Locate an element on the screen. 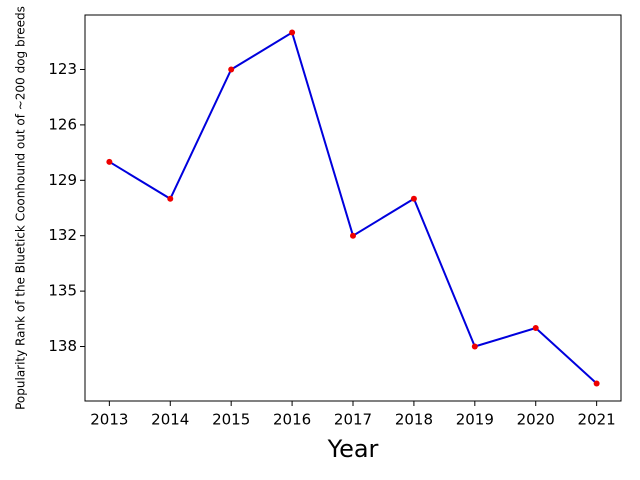 This screenshot has height=480, width=640. x-tick-label: 2017 is located at coordinates (353, 420).